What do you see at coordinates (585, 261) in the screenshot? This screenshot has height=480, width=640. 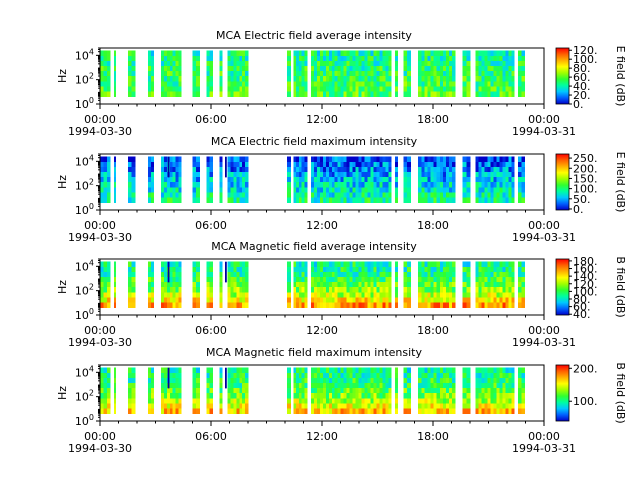 I see `colorbar-tick-label: 180.` at bounding box center [585, 261].